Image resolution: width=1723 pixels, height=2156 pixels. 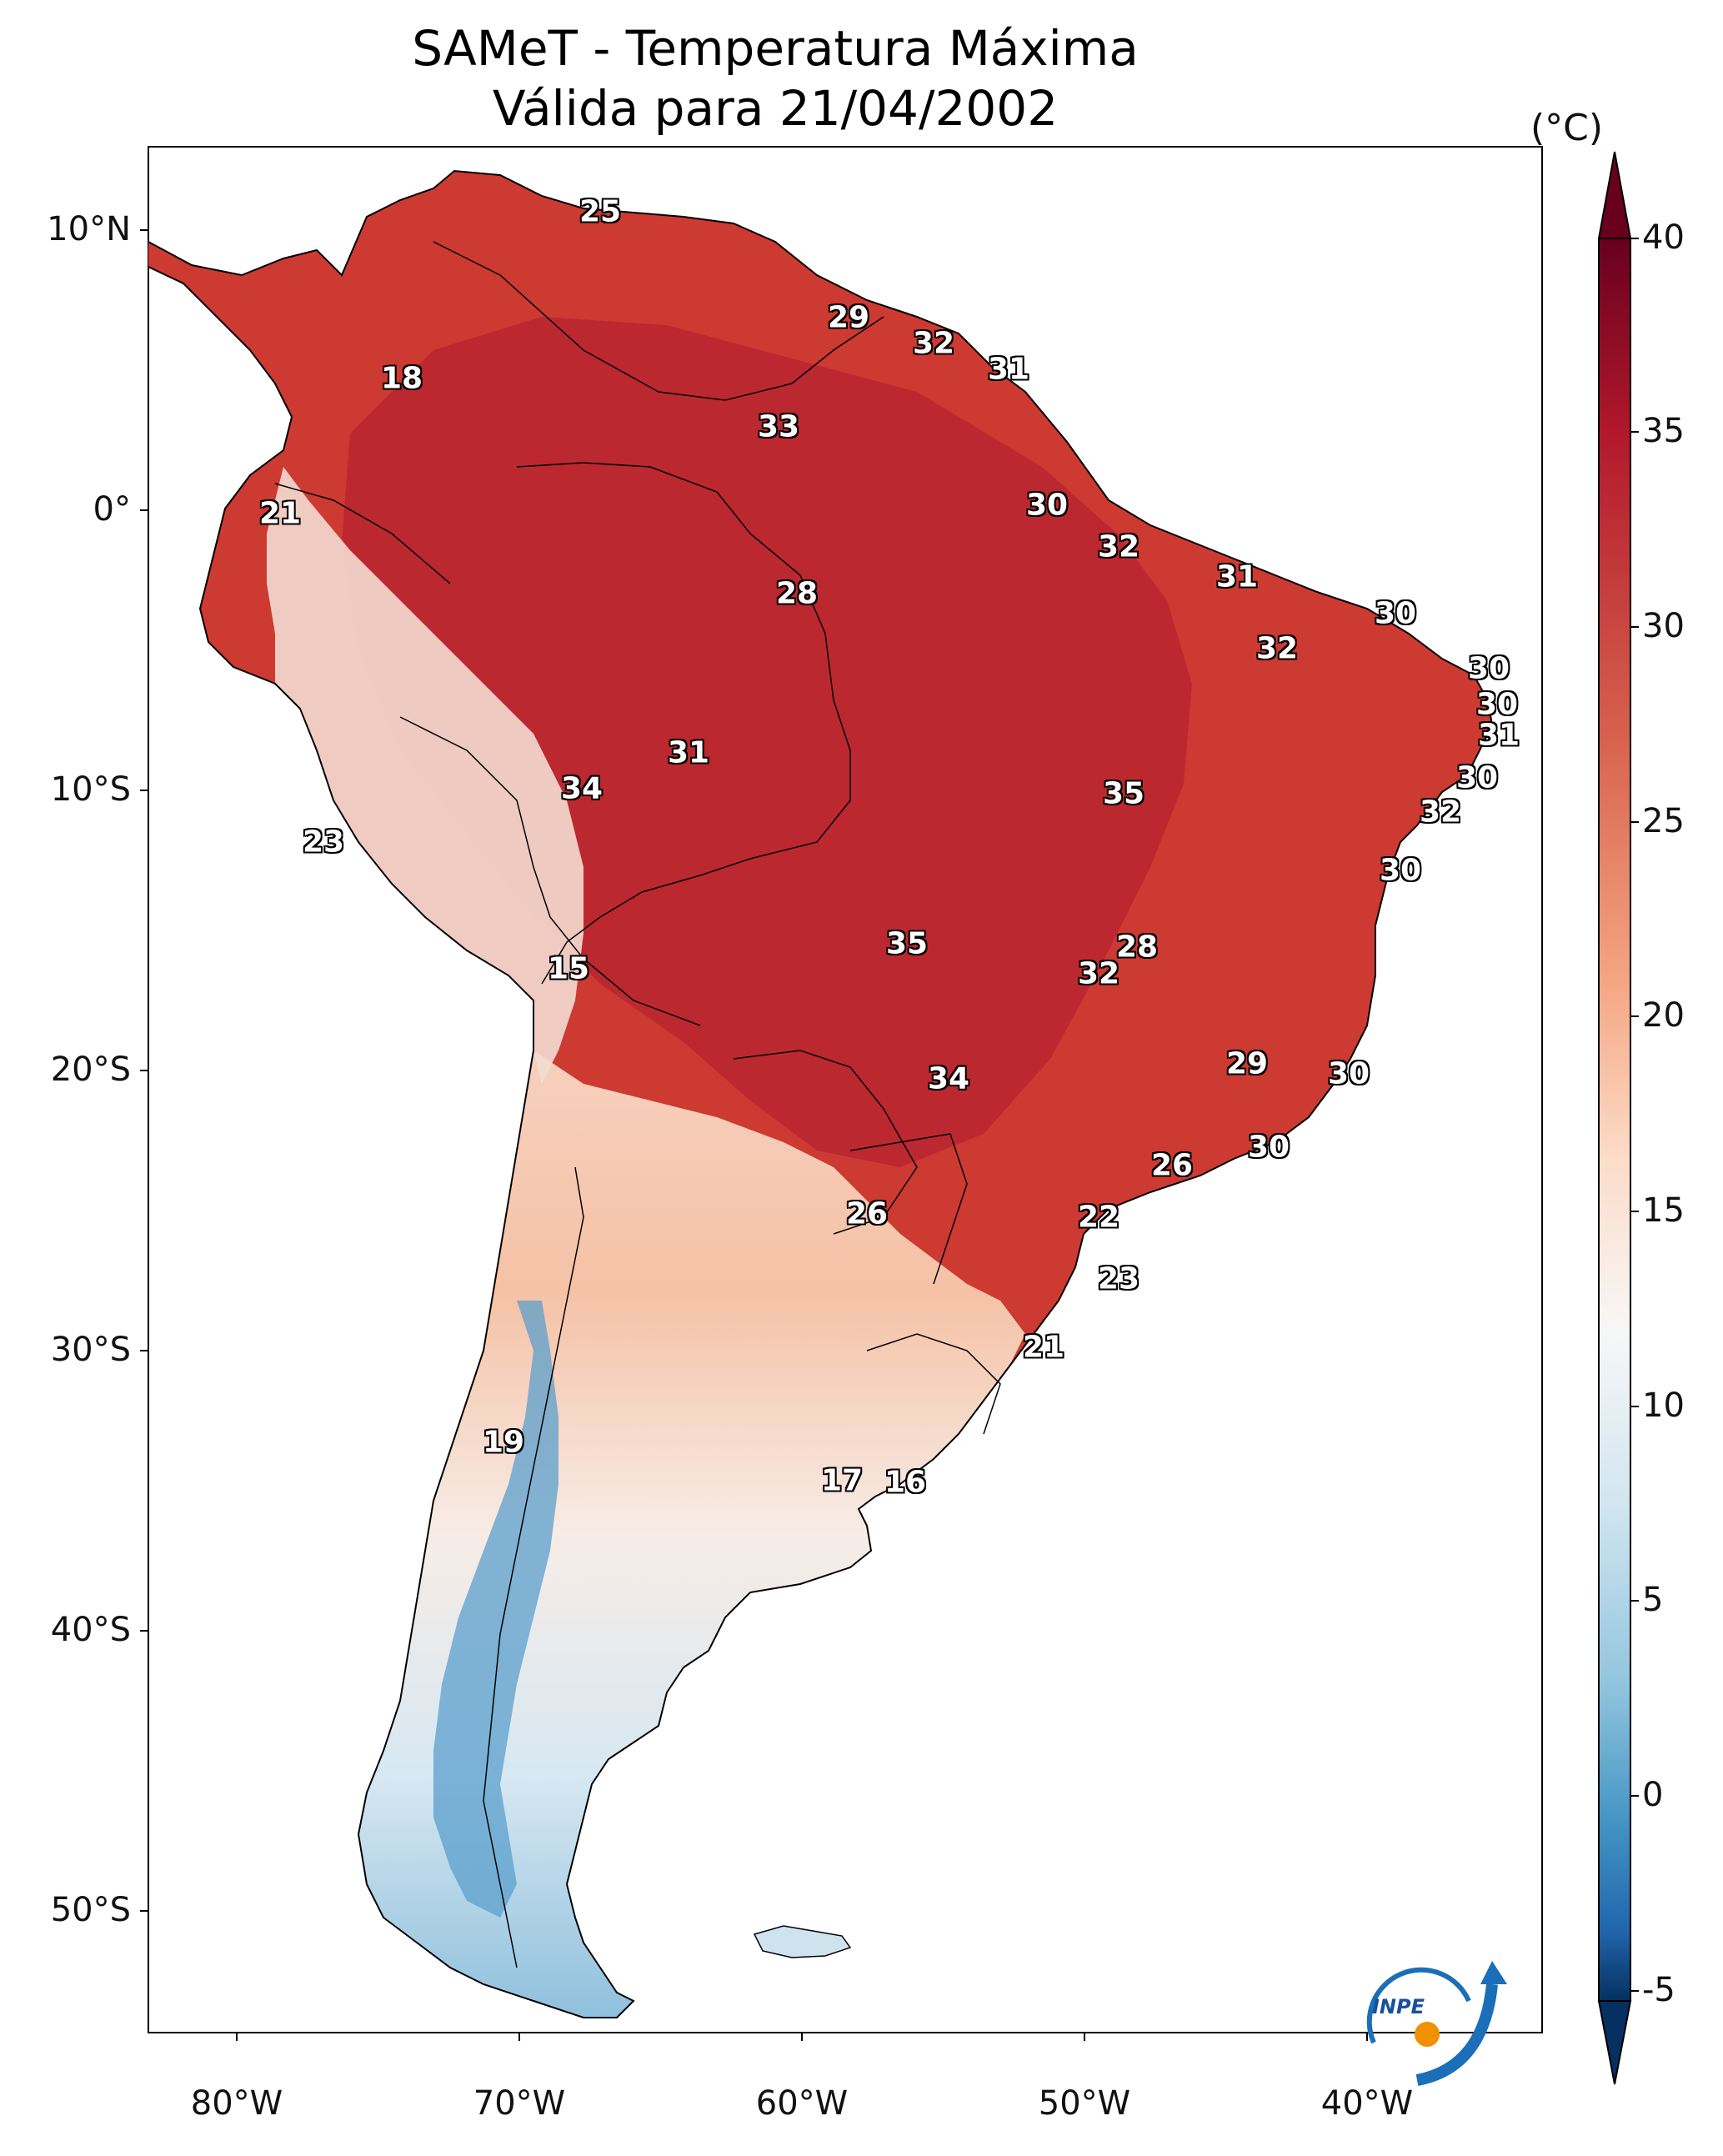 What do you see at coordinates (237, 2103) in the screenshot?
I see `lon-label-80w: 80°W` at bounding box center [237, 2103].